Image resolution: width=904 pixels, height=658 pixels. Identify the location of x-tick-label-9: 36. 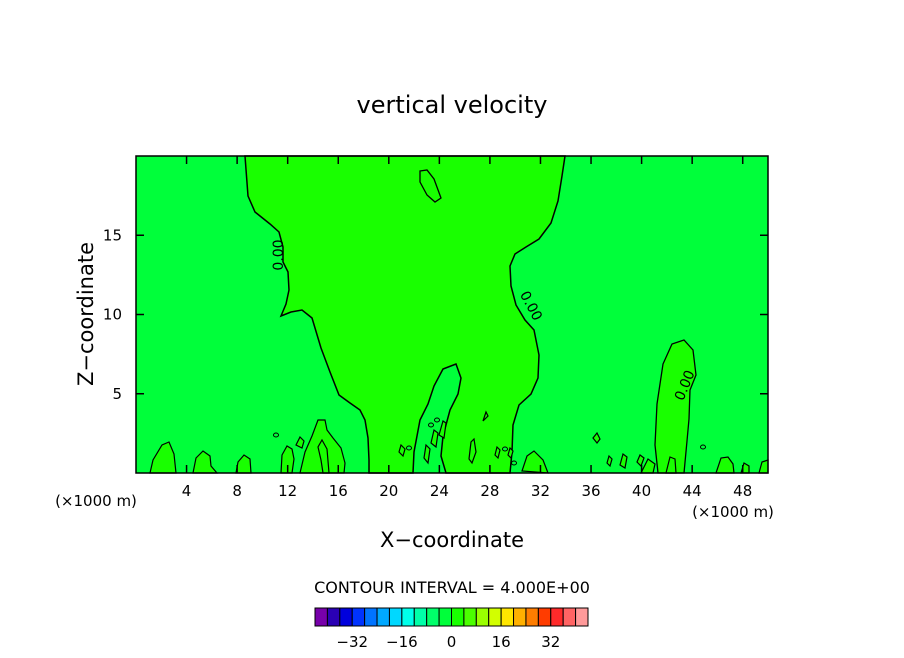
(590, 491).